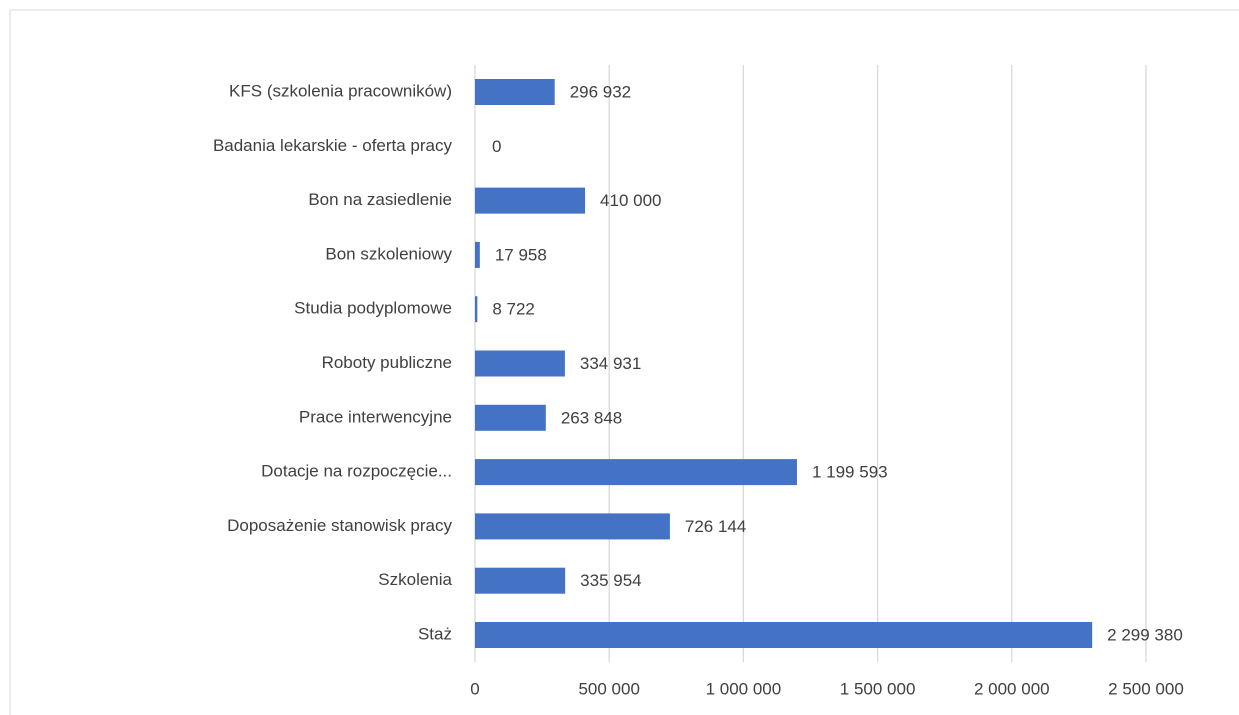  Describe the element at coordinates (610, 580) in the screenshot. I see `value-label: 335 954` at that location.